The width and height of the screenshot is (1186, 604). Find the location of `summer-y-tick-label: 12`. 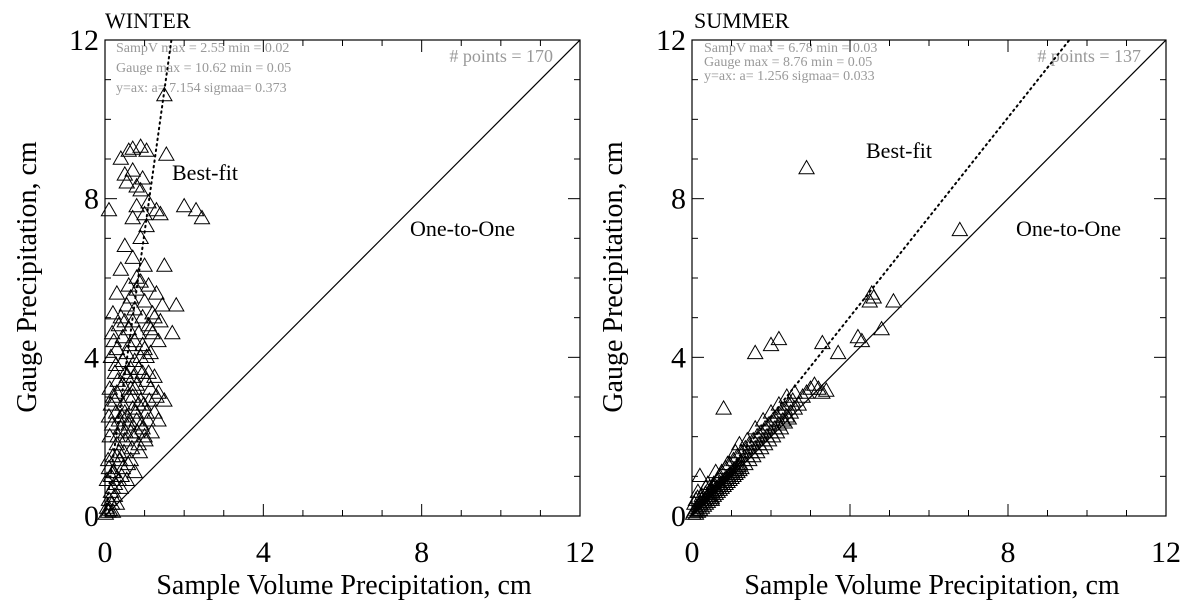

summer-y-tick-label: 12 is located at coordinates (671, 40).